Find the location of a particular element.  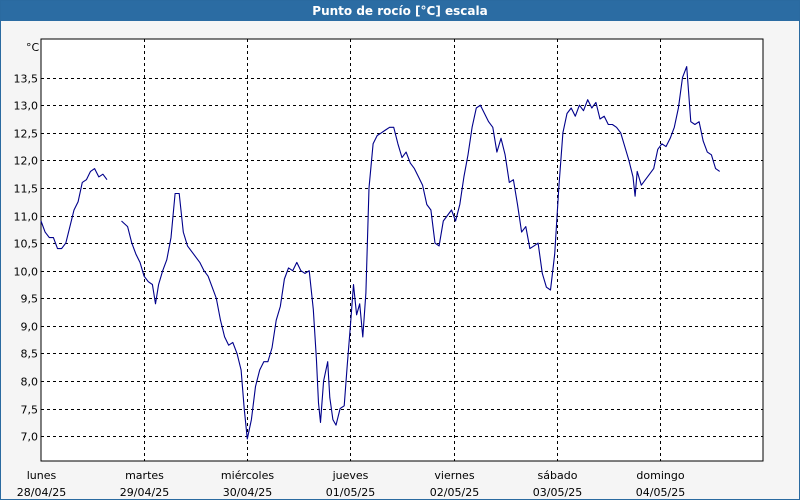

y-tick-label: 13,5 is located at coordinates (26, 79).